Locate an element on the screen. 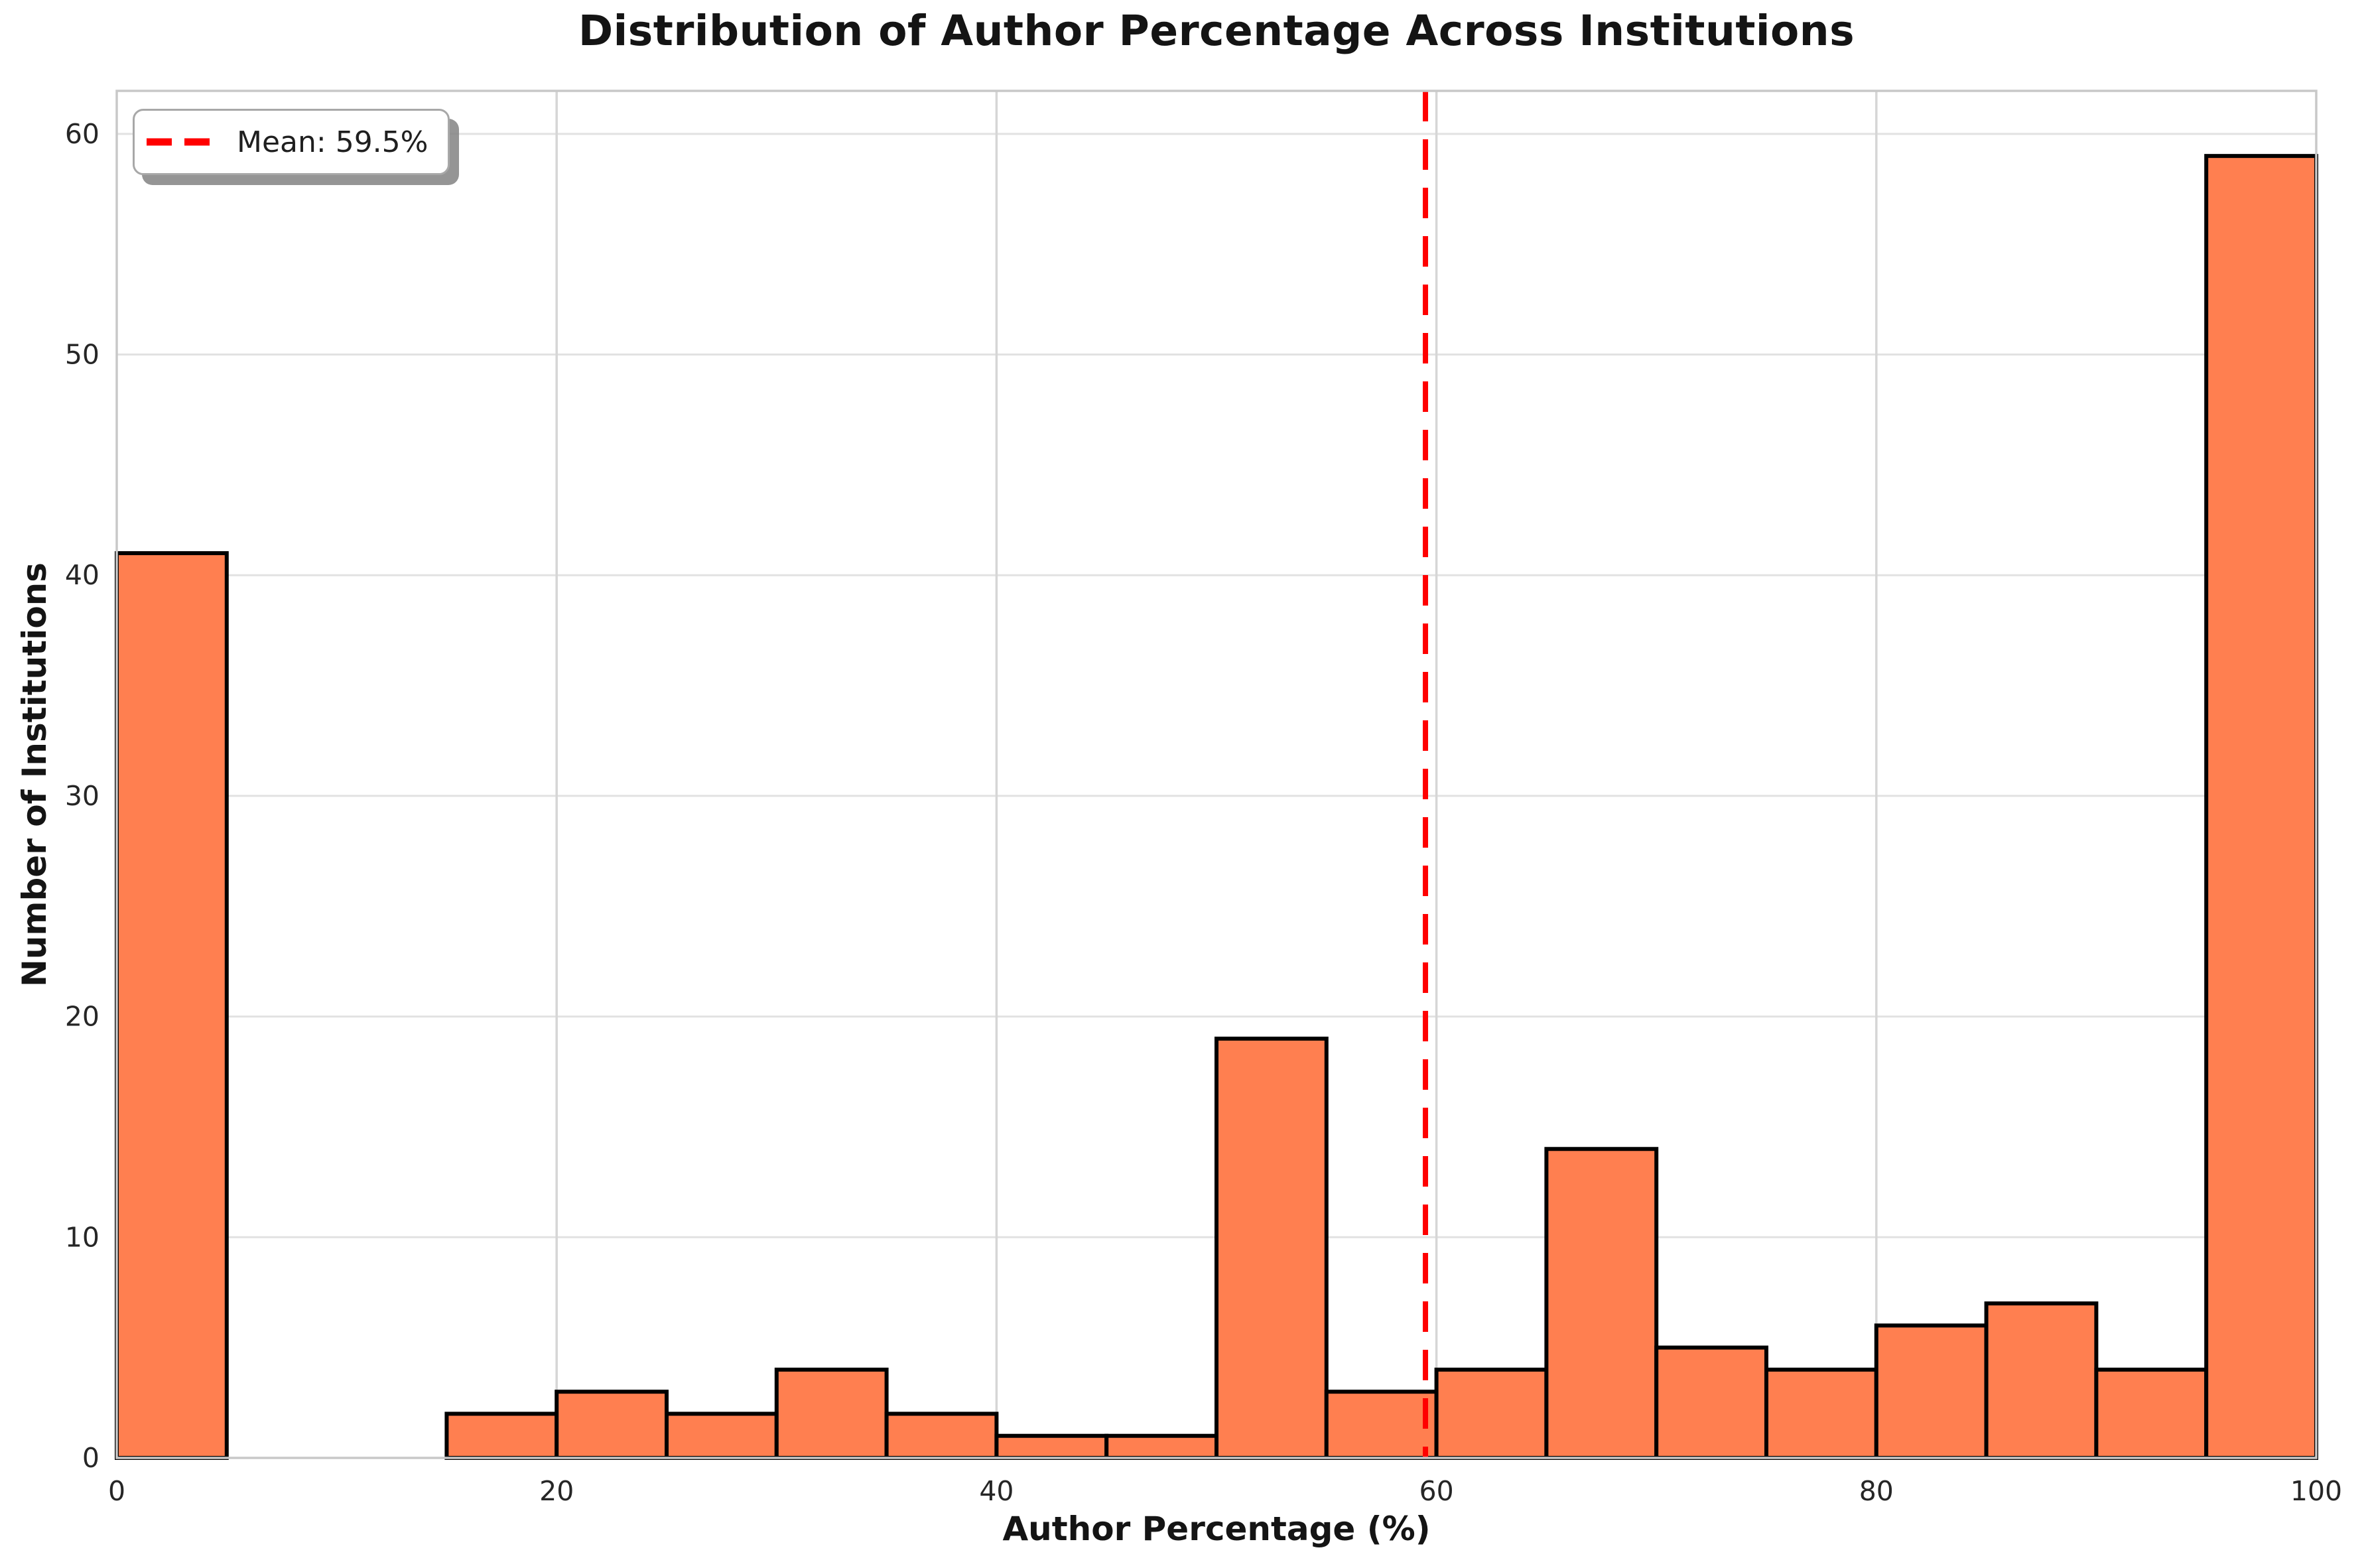  legend: Mean: 59.5% is located at coordinates (291, 142).